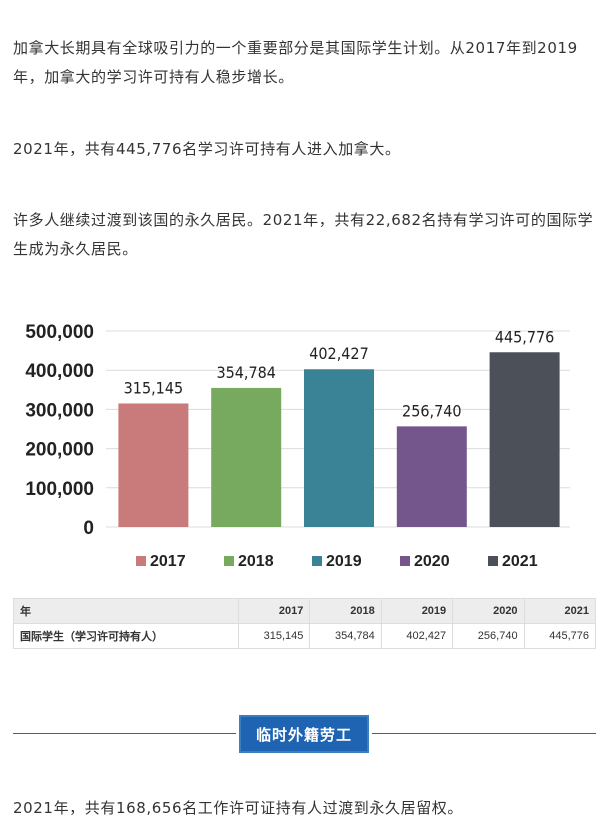 The height and width of the screenshot is (833, 611). Describe the element at coordinates (488, 636) in the screenshot. I see `table-cell: 256,740` at that location.